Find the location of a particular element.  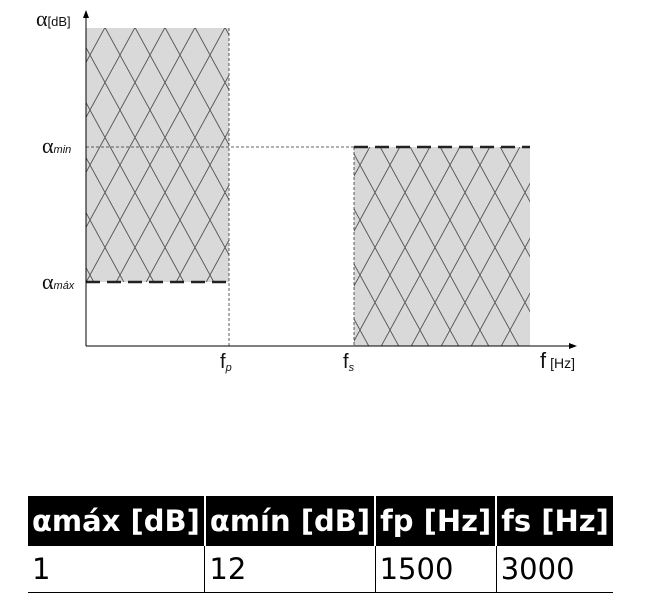

header-alpha-max: αmáx [dB] is located at coordinates (116, 521).